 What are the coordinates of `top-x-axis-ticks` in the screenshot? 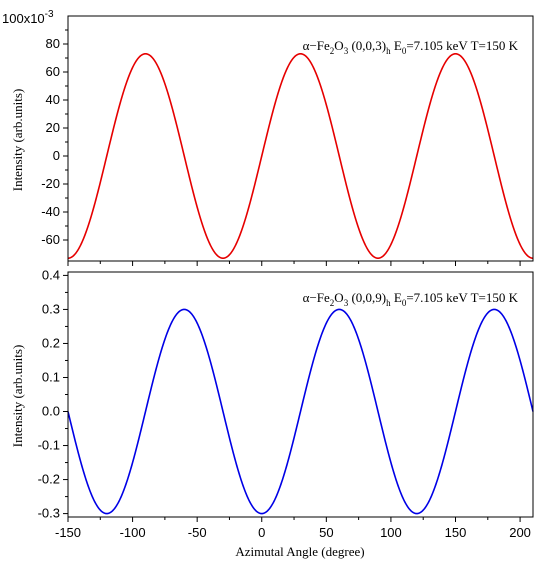 It's located at (294, 263).